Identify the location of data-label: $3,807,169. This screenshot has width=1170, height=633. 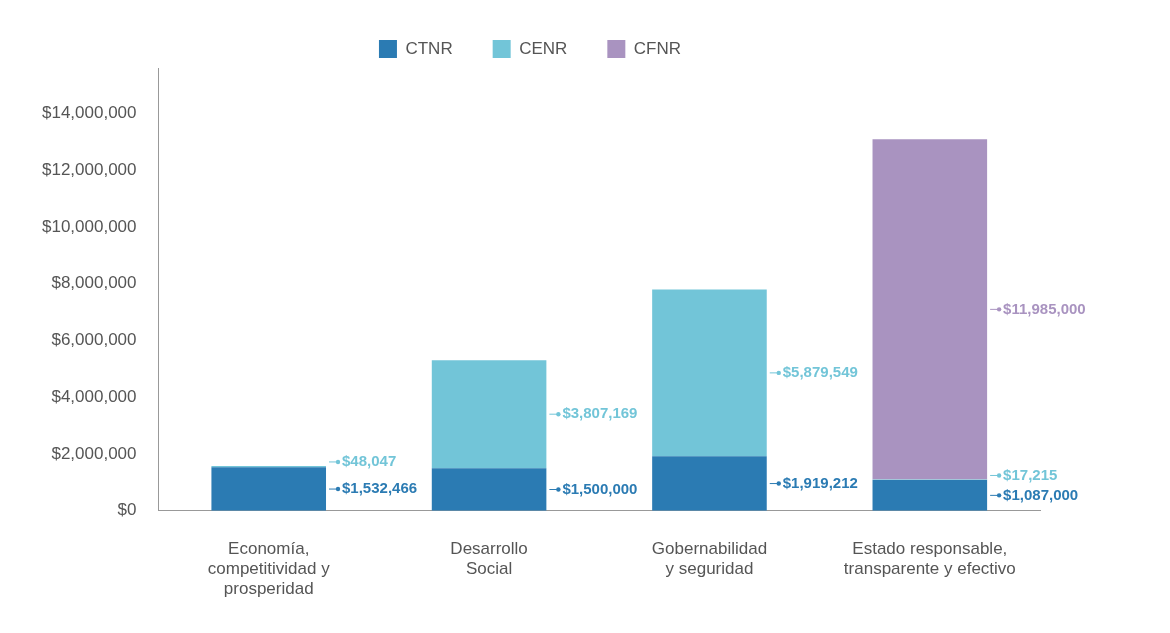
(600, 413).